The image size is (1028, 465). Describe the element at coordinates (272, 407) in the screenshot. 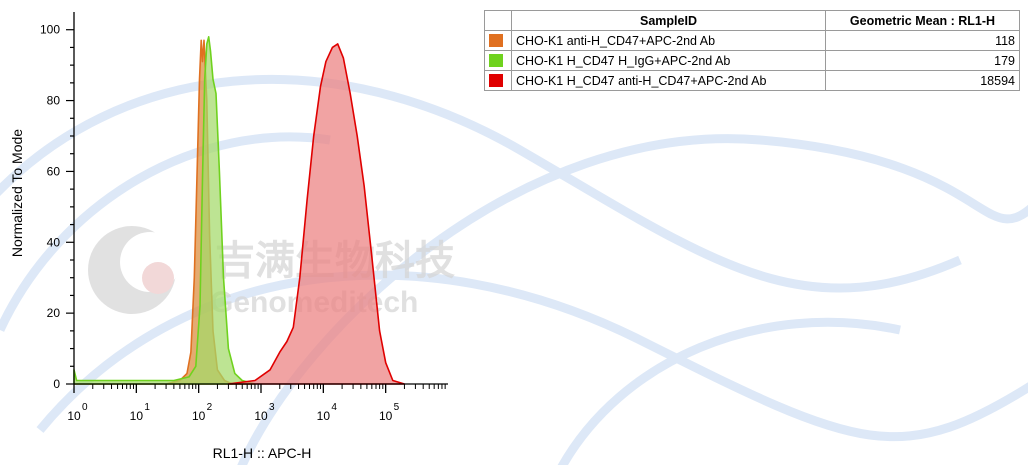

I see `x-tick-exponent: 3` at that location.